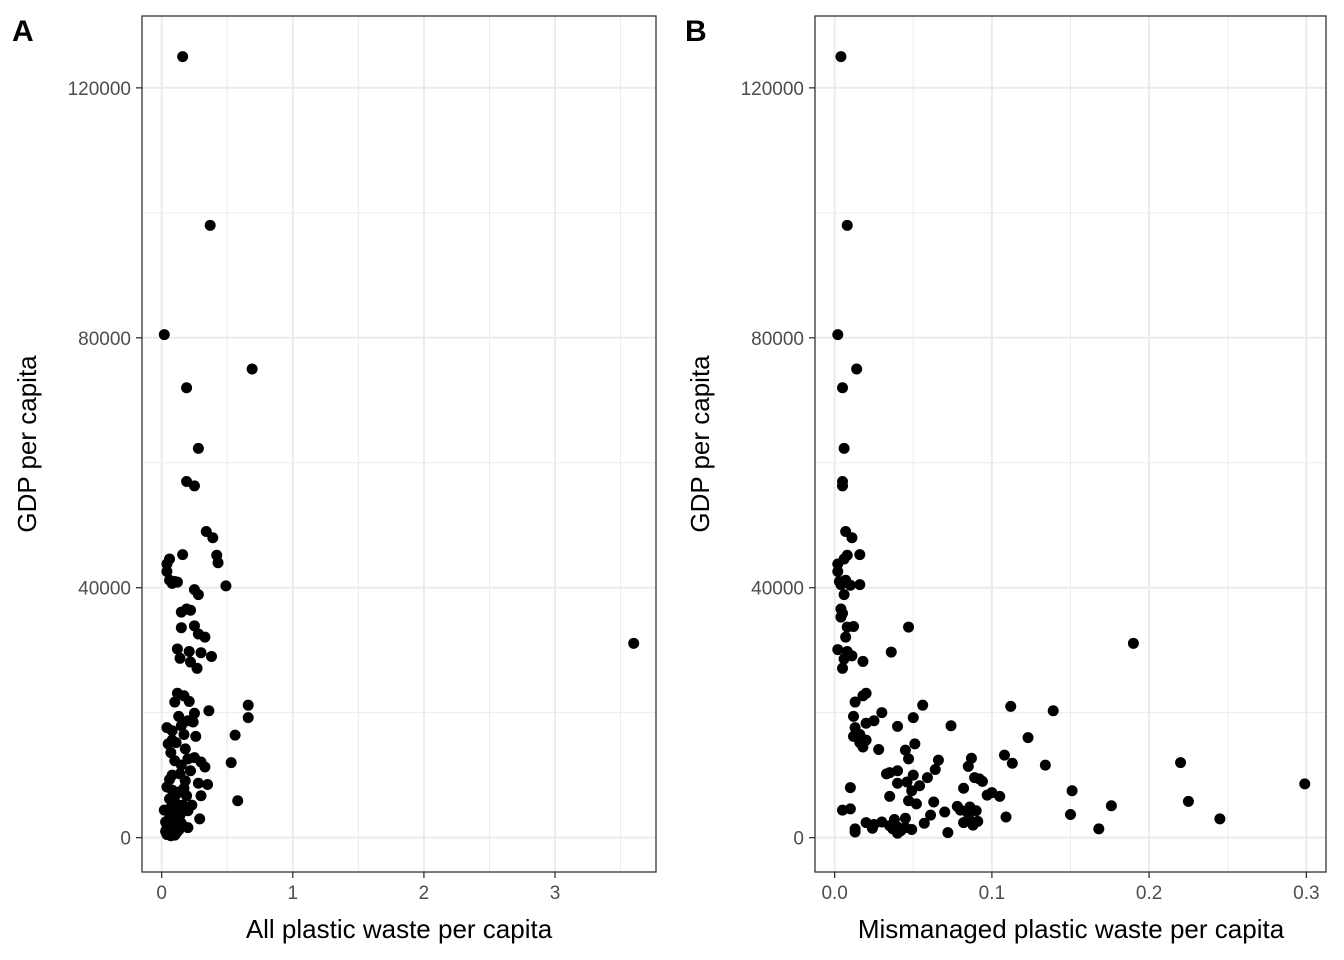  Describe the element at coordinates (772, 89) in the screenshot. I see `panel-b-y-tick-label: 120000` at that location.